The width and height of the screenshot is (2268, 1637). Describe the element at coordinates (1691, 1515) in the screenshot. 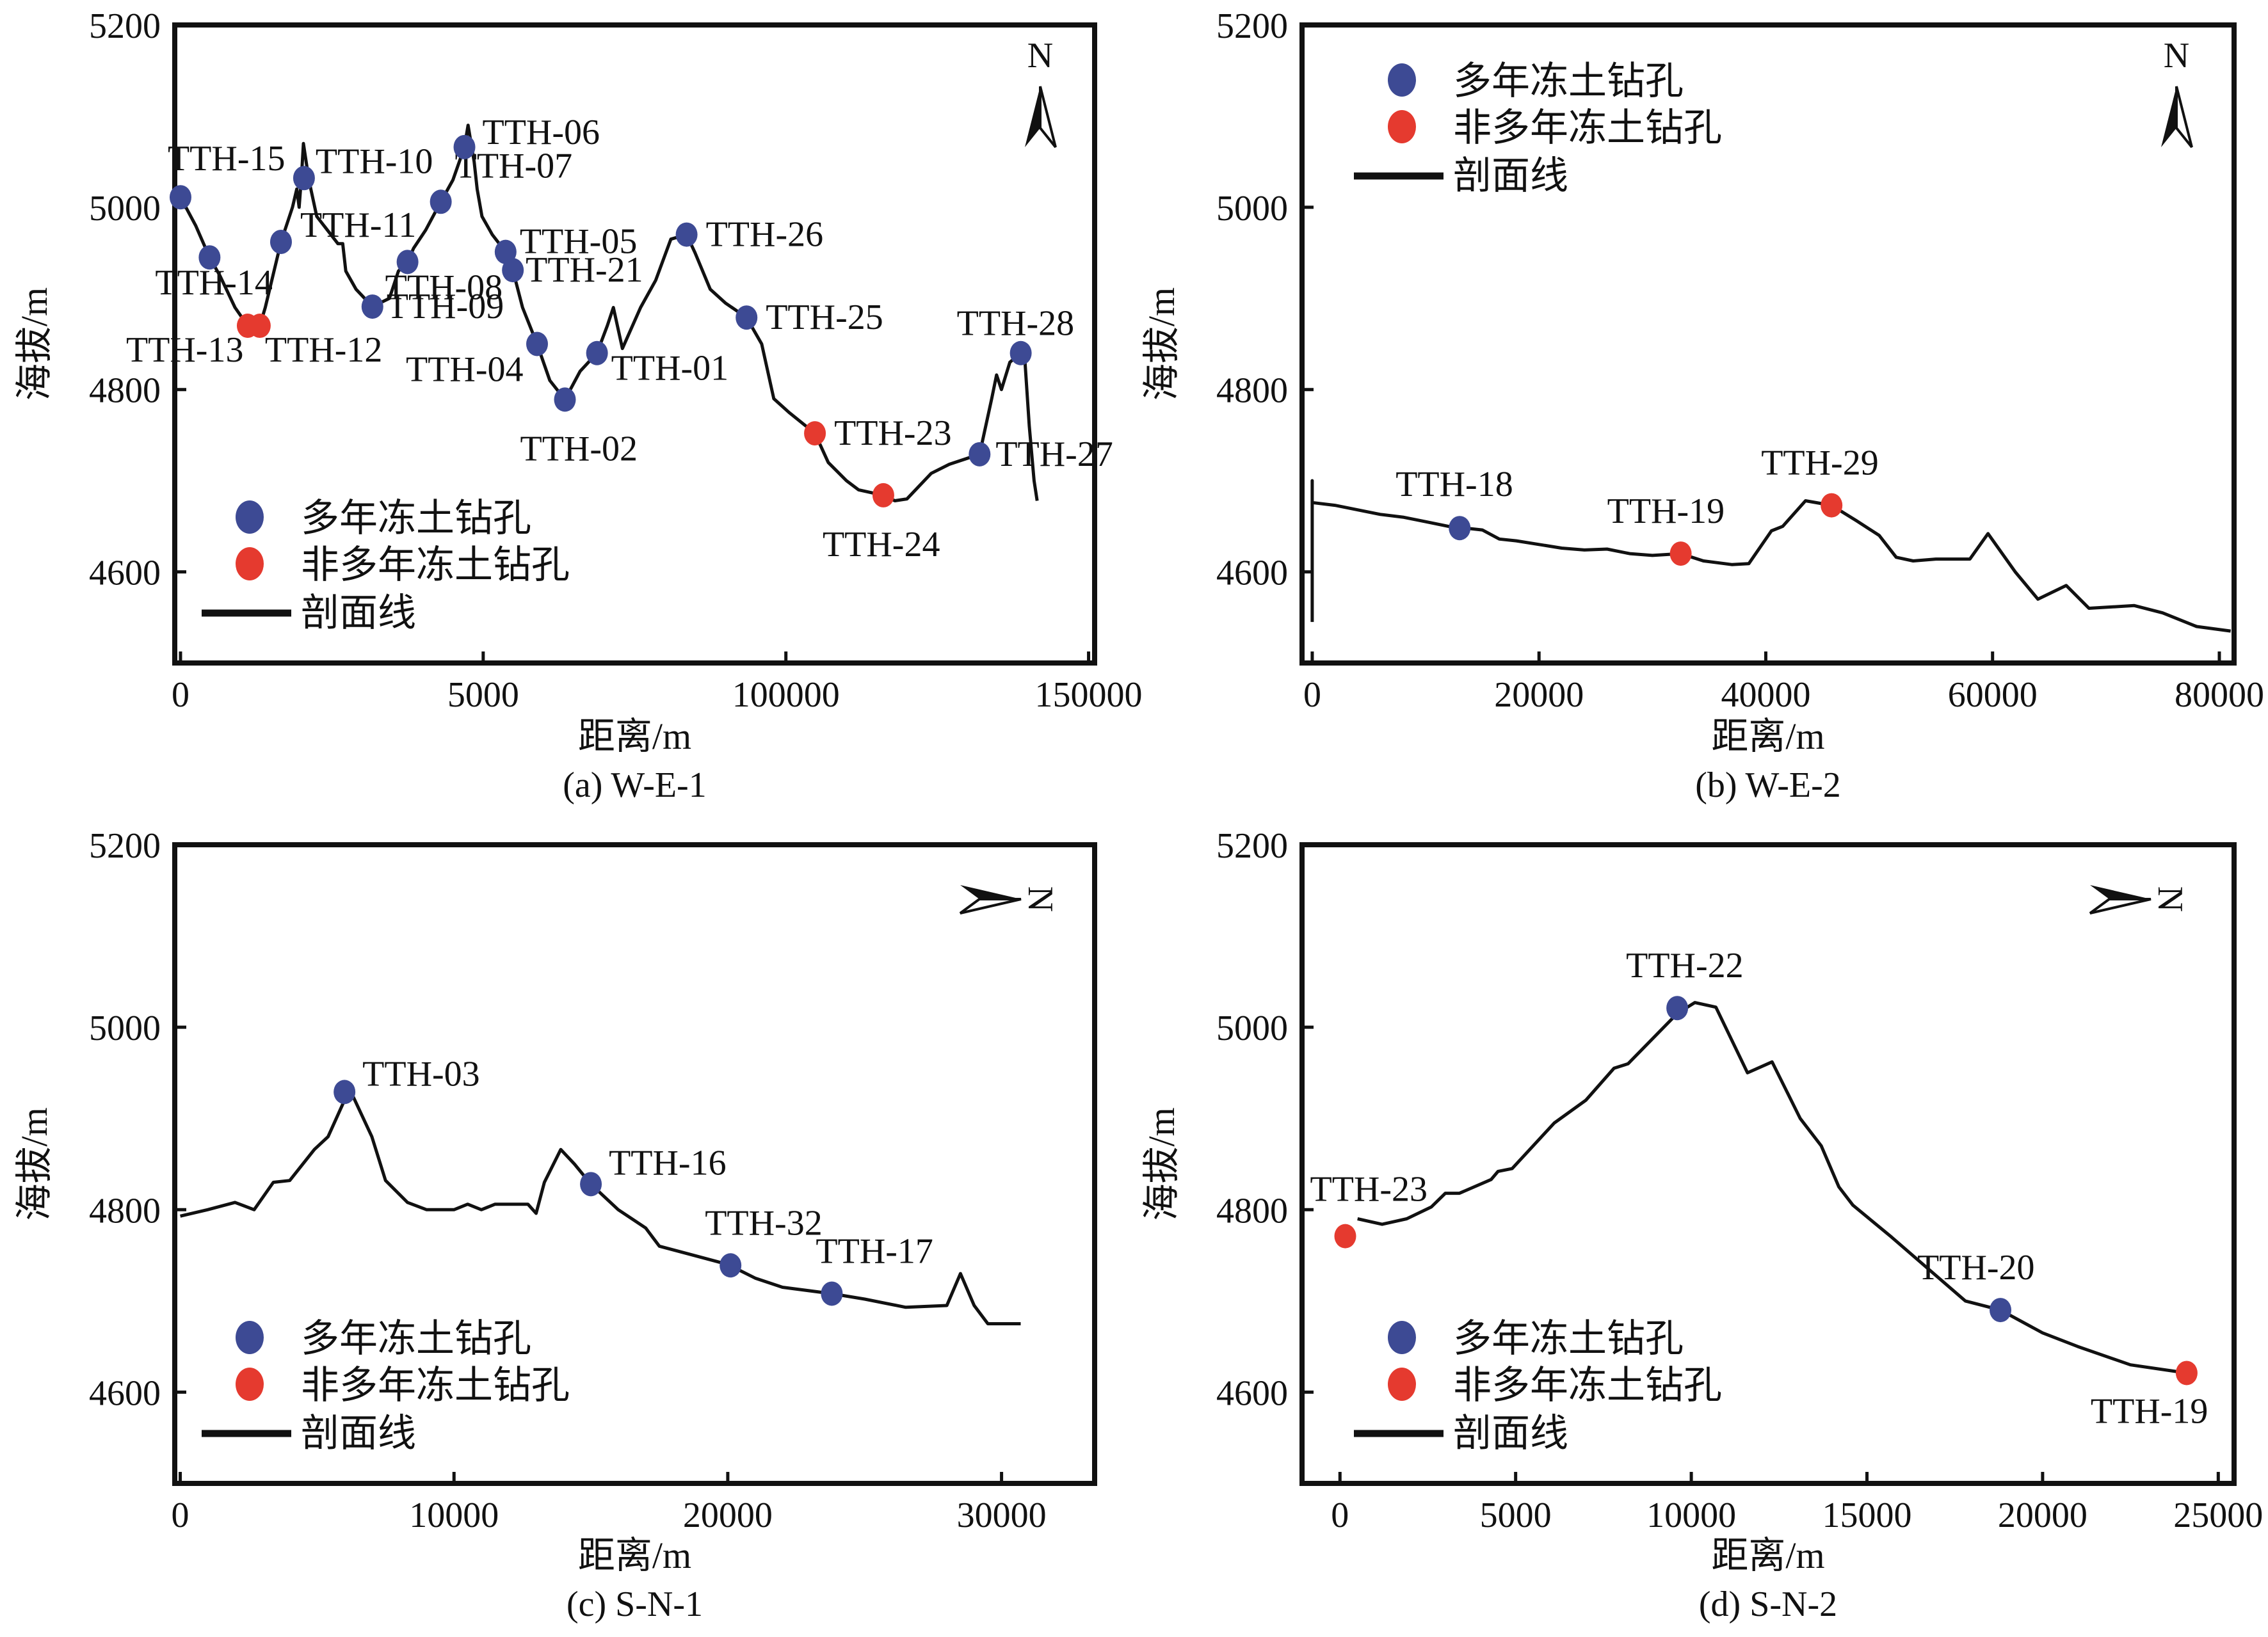

I see `x-tick-label: 10000` at that location.